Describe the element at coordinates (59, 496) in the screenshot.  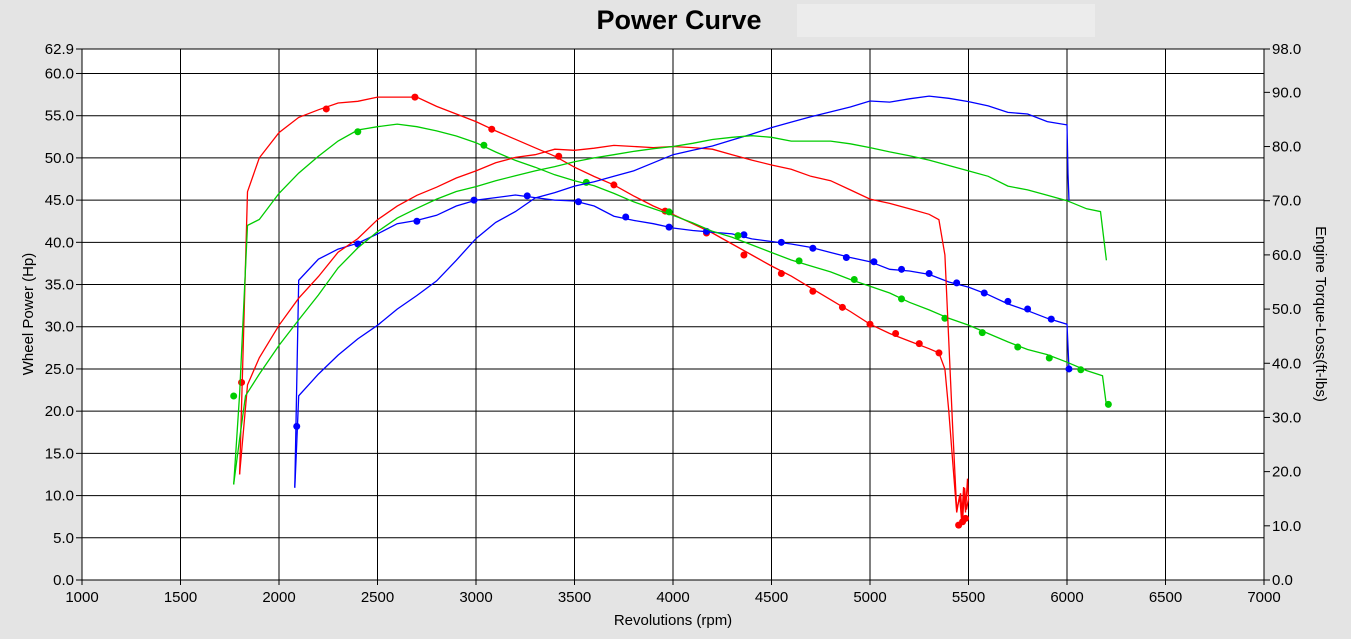
I see `y-tick-label: 10.0` at that location.